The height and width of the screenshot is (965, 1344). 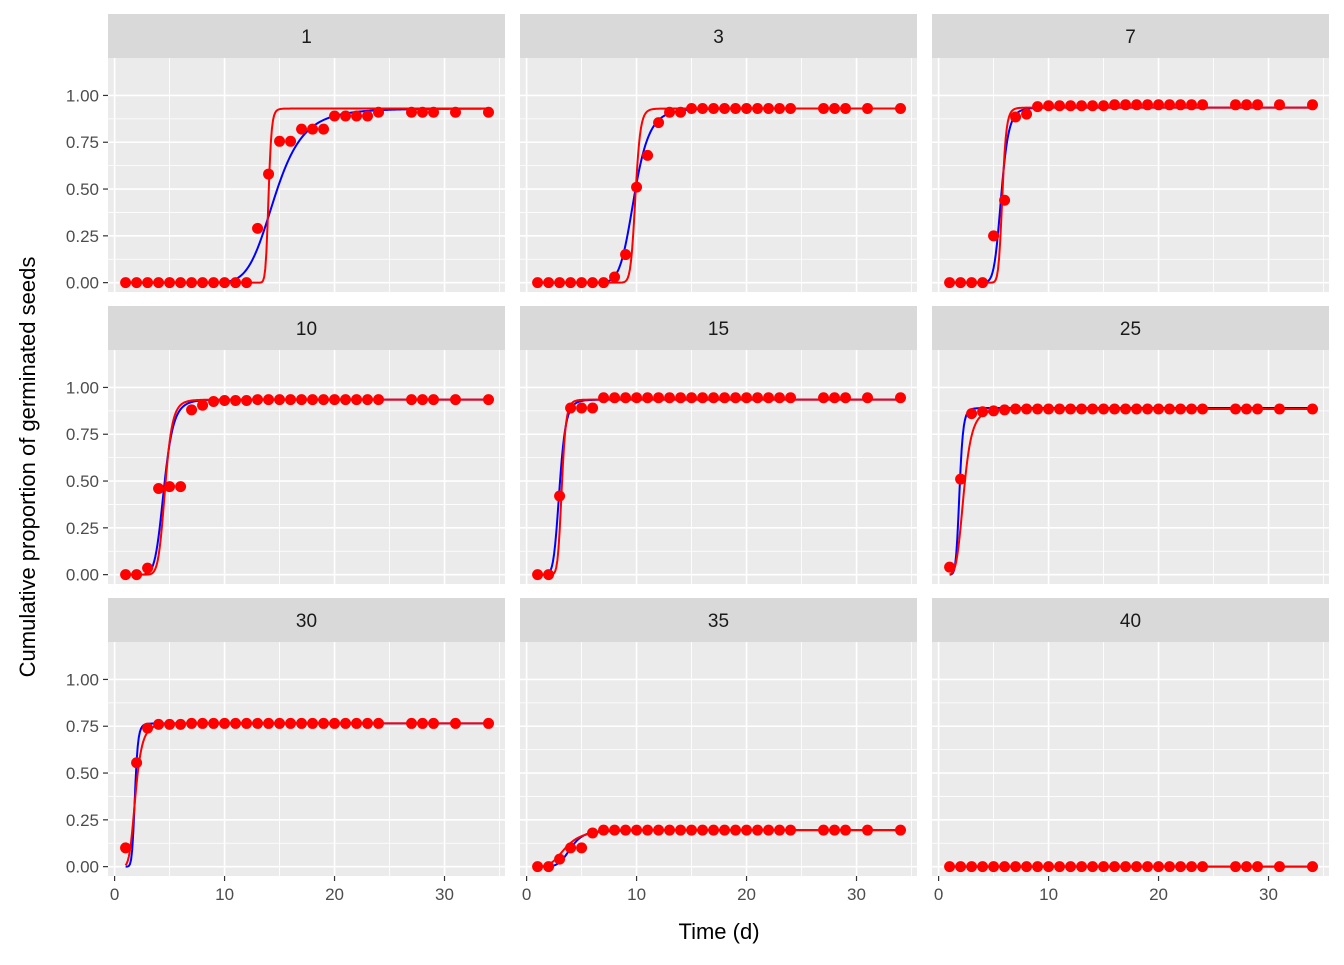 What do you see at coordinates (285, 751) in the screenshot?
I see `facet-panel-30: 30 0.00 0.25 0.50 0.75 1.00 0 10 20 30` at bounding box center [285, 751].